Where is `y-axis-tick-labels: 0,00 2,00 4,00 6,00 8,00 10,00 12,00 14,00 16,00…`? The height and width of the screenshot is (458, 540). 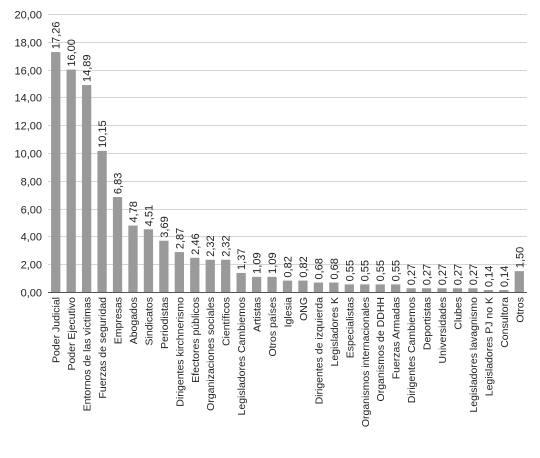 y-axis-tick-labels: 0,00 2,00 4,00 6,00 8,00 10,00 12,00 14,00 16,00… is located at coordinates (28, 155).